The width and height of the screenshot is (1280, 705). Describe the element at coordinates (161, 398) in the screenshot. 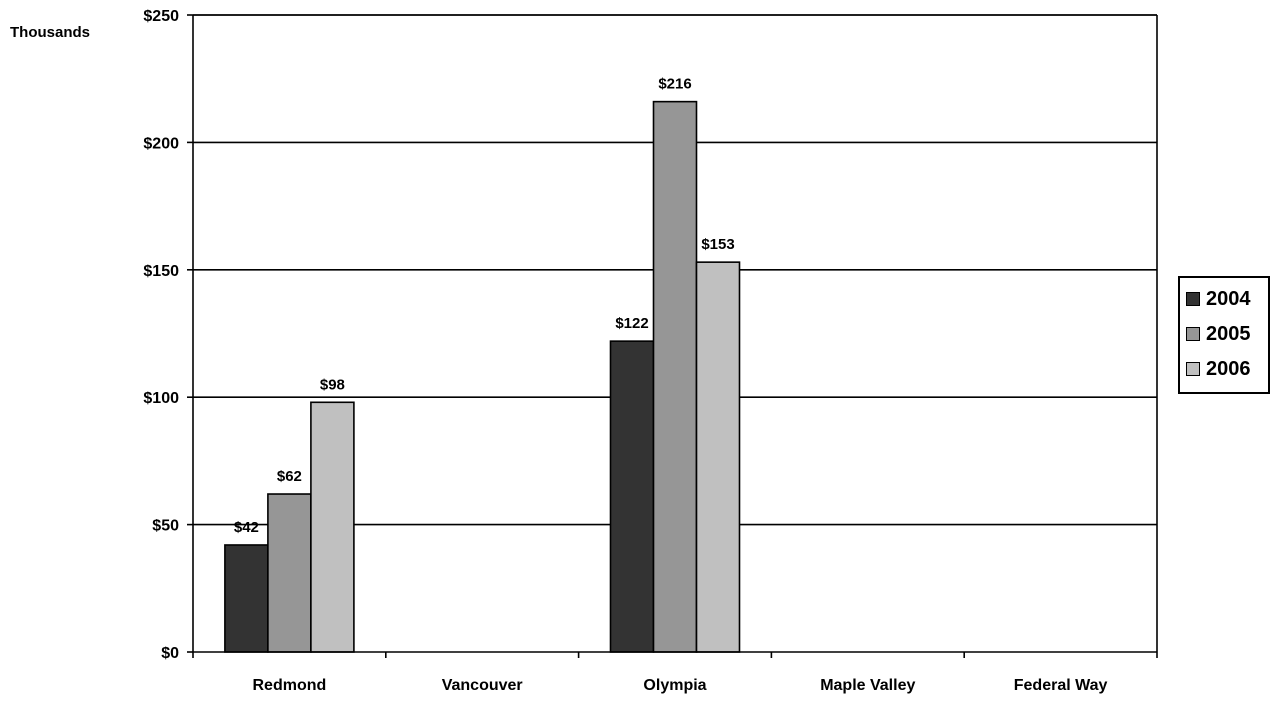

I see `y-tick-label-100: $100` at that location.